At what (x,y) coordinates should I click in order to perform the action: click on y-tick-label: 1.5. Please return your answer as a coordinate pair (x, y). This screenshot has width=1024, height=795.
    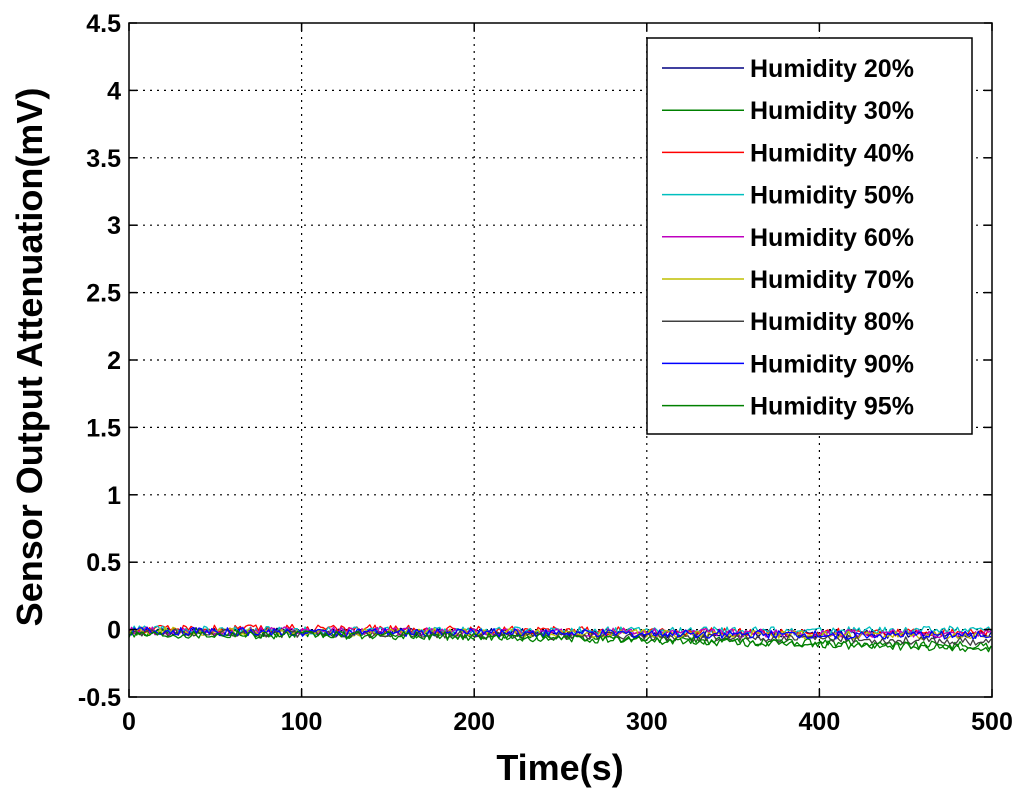
    Looking at the image, I should click on (103, 428).